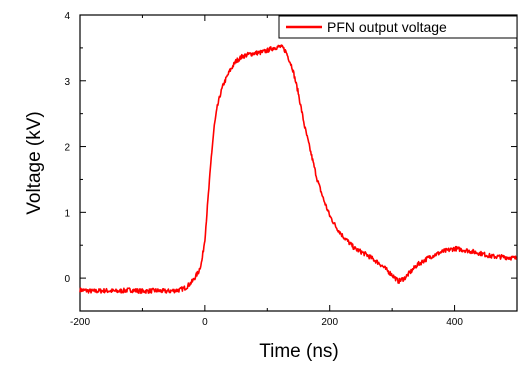  What do you see at coordinates (454, 322) in the screenshot?
I see `x-tick-label: 400` at bounding box center [454, 322].